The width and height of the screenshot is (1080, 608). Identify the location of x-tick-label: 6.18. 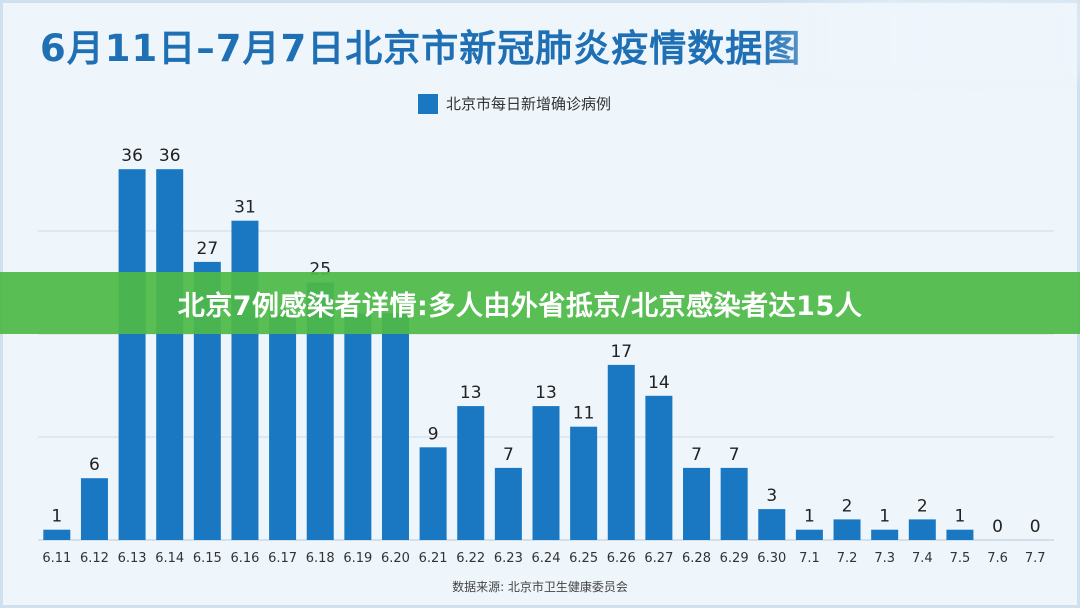
(320, 558).